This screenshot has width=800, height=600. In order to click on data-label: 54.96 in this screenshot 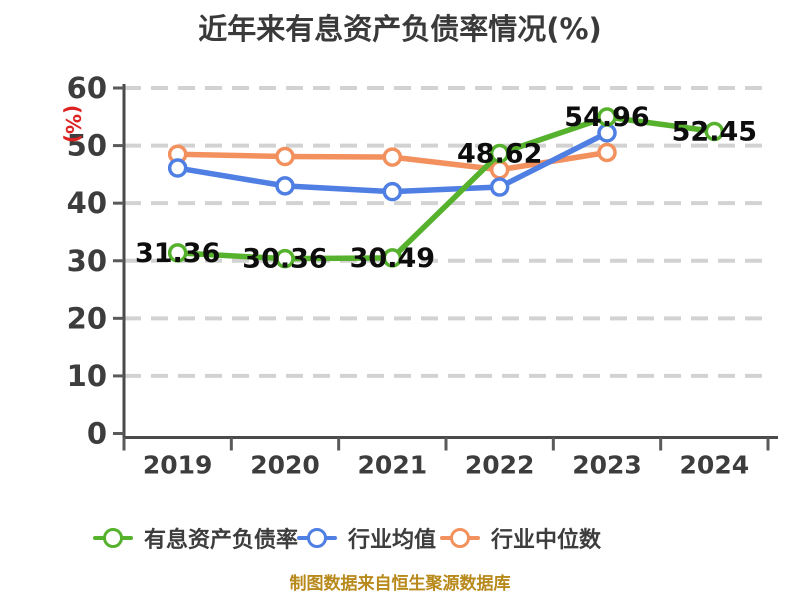, I will do `click(606, 117)`.